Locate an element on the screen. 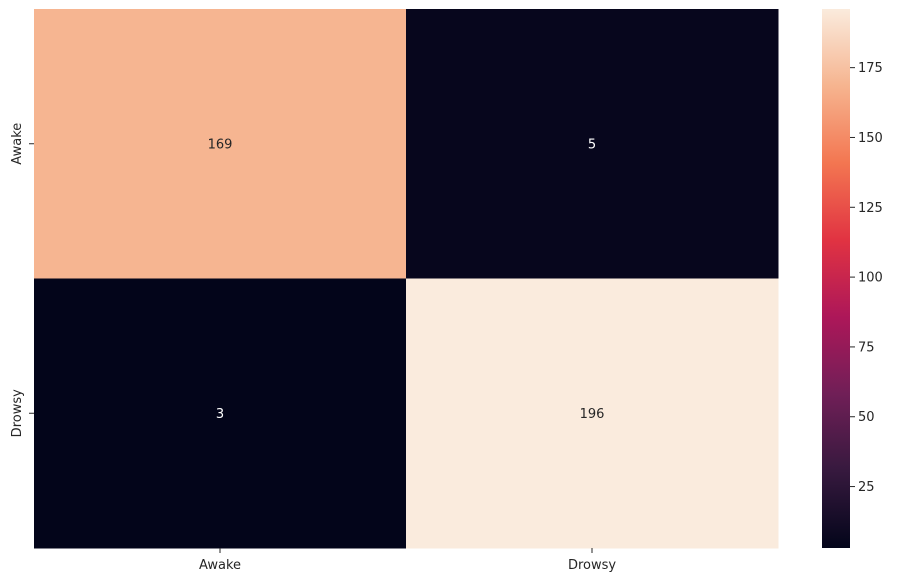 Image resolution: width=897 pixels, height=582 pixels. colorbar-gradient is located at coordinates (836, 278).